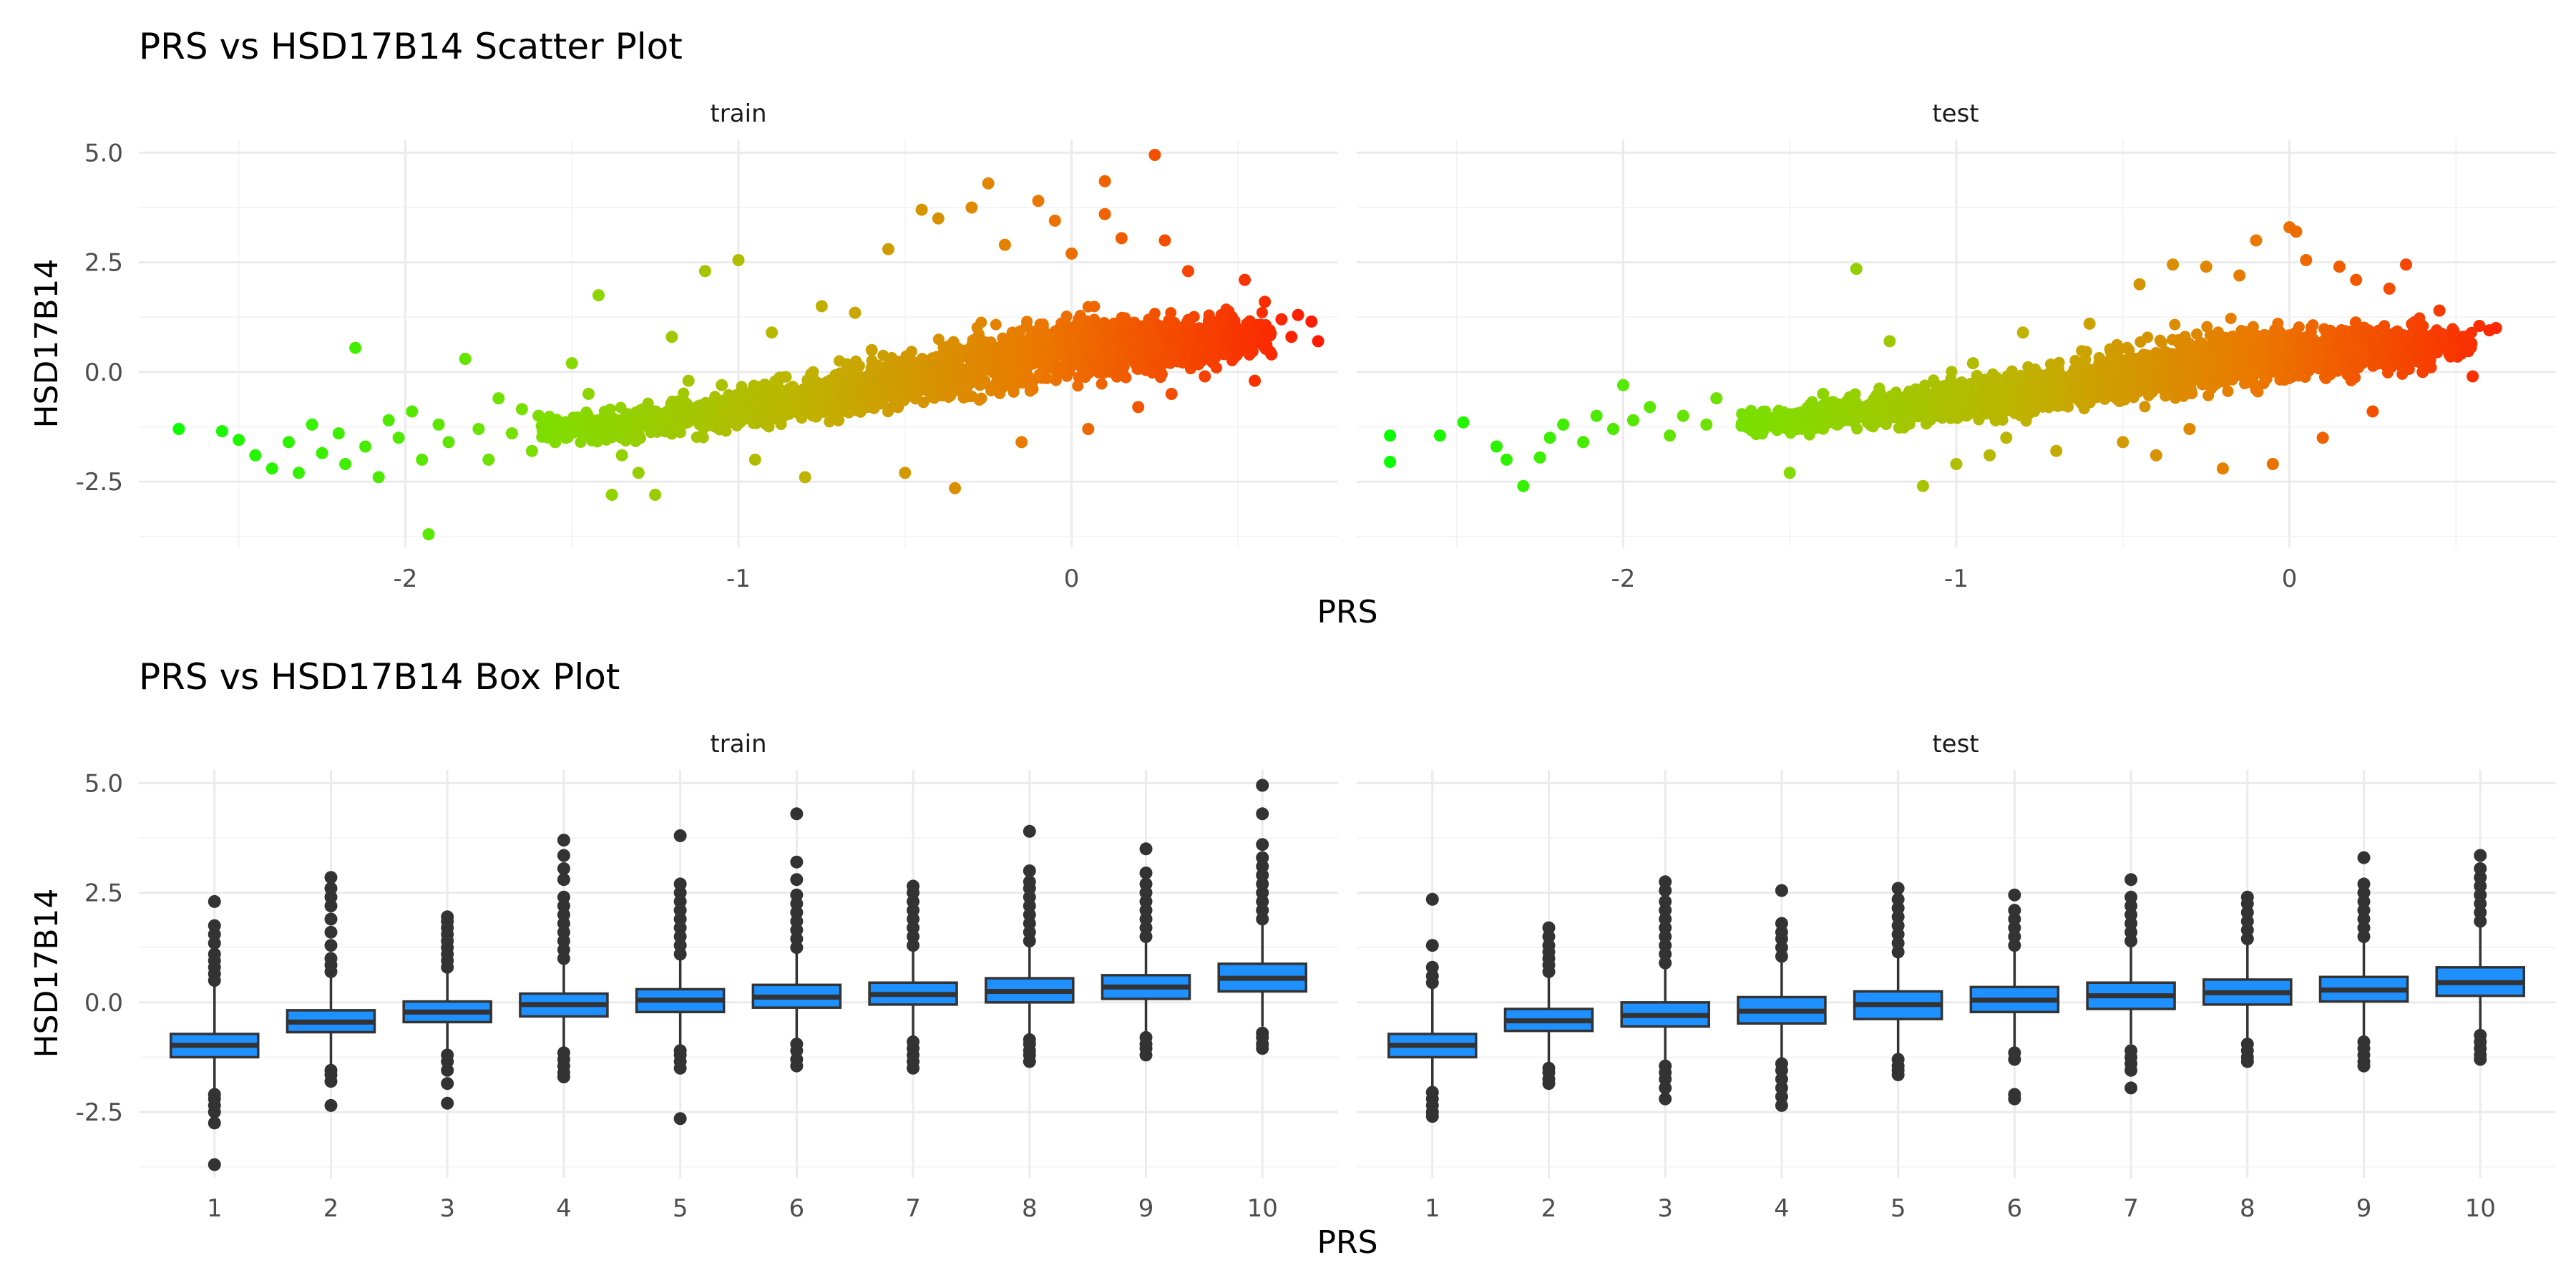 The image size is (2576, 1288). I want to click on scatter-y-tick-label: 5.0, so click(103, 153).